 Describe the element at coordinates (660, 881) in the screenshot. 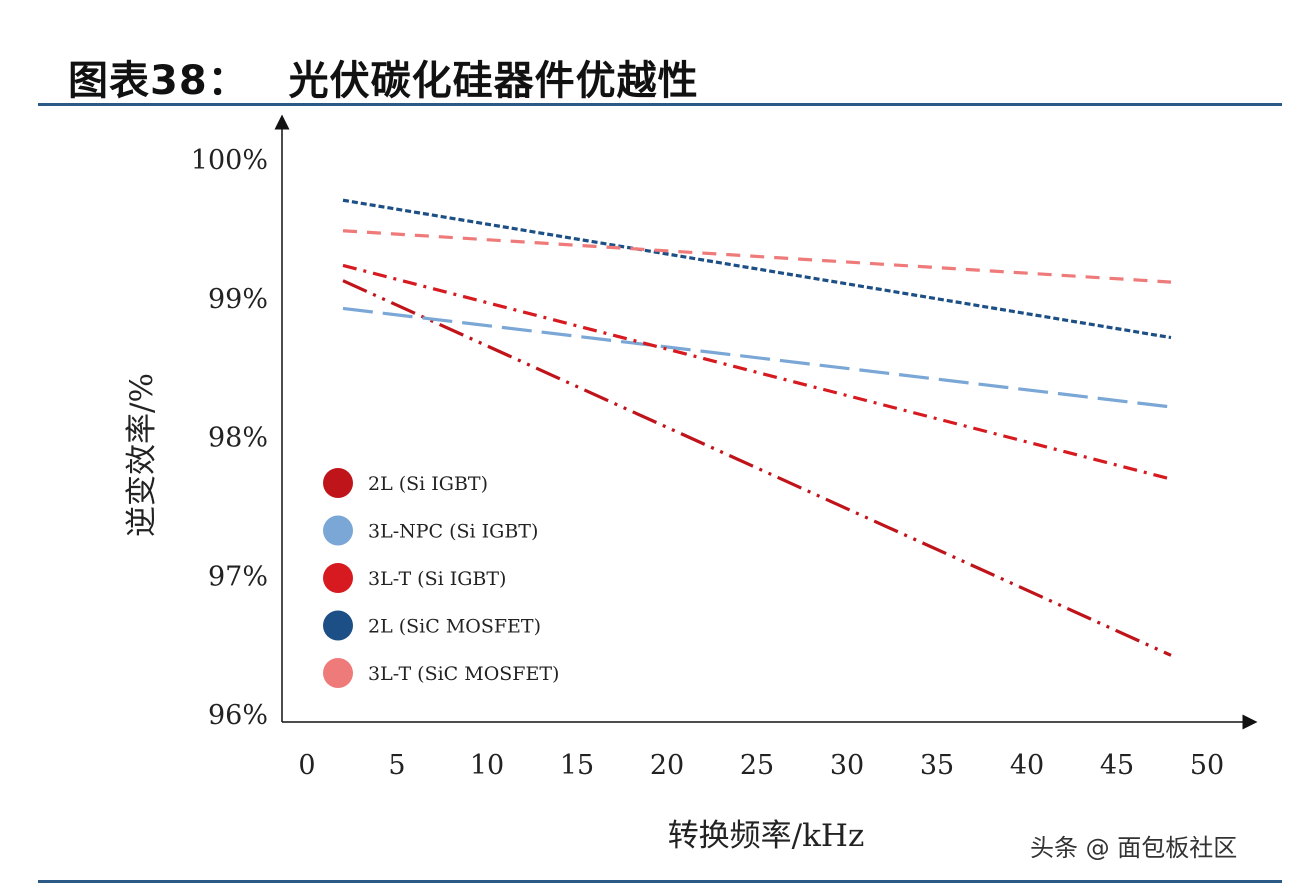

I see `footer-rule` at that location.